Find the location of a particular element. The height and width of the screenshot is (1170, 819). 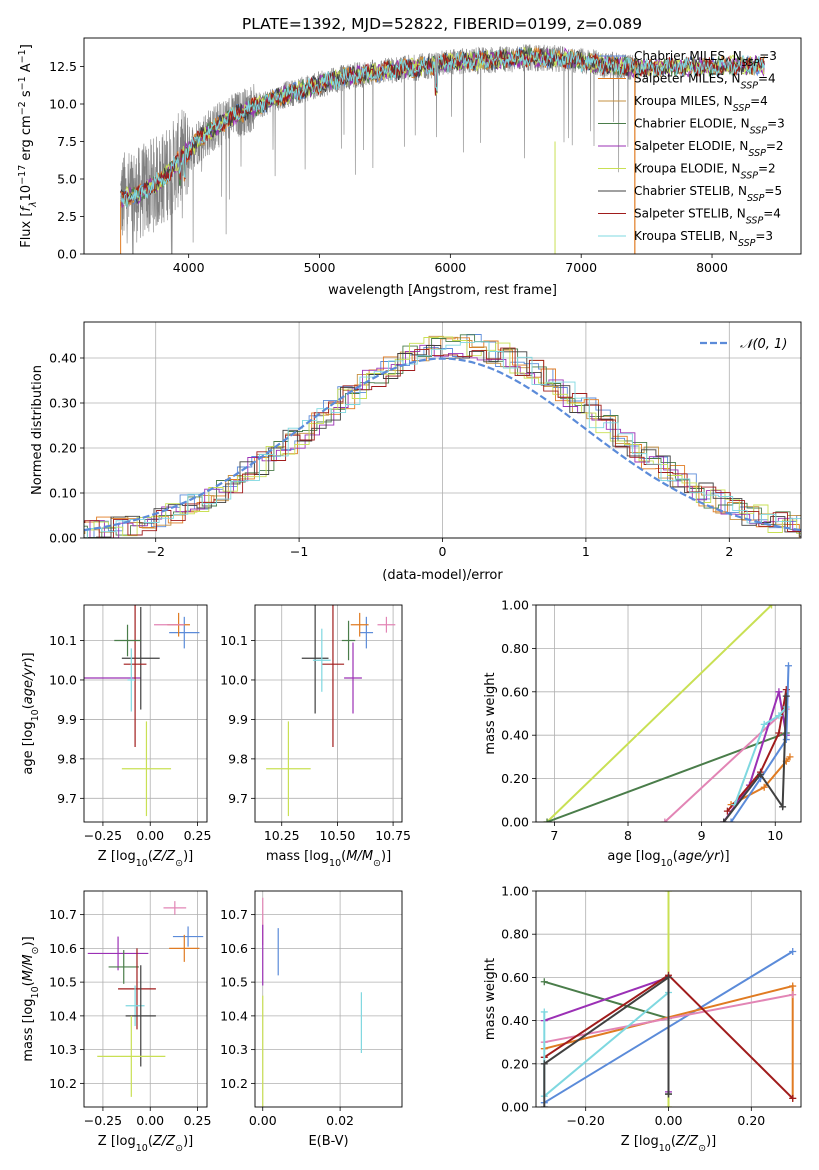

legend-label: Salpeter ELODIE, NSSP=2 is located at coordinates (709, 149).